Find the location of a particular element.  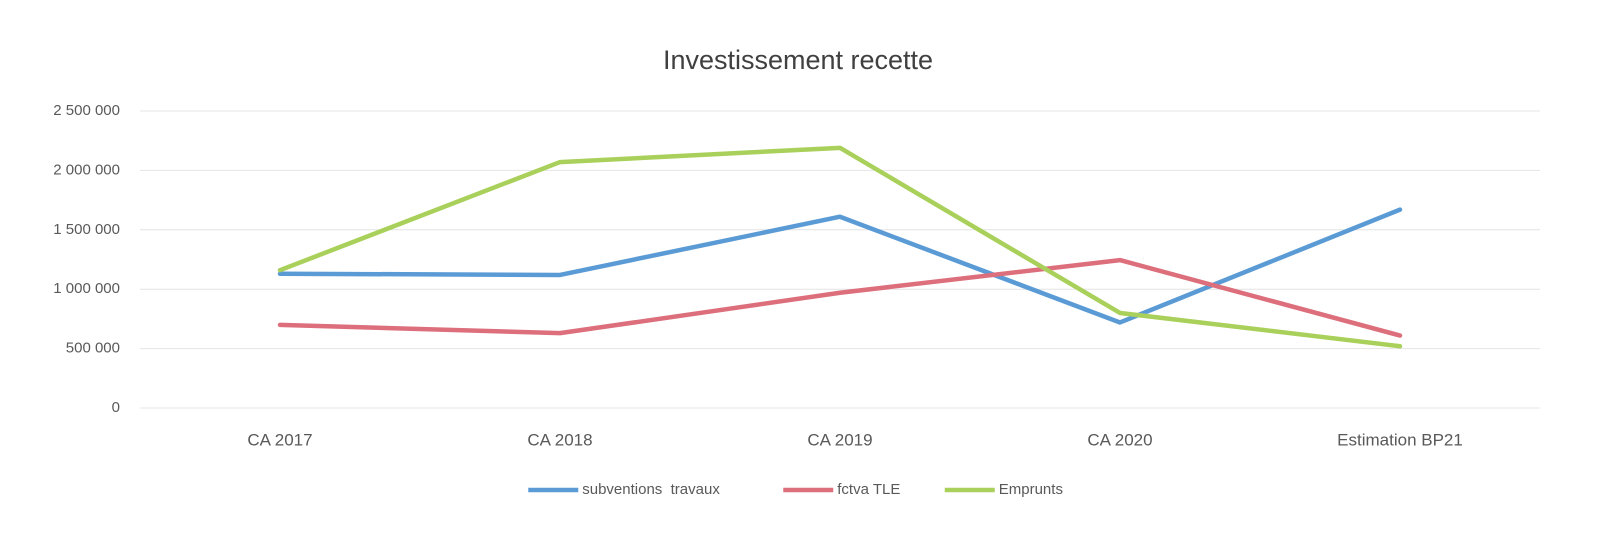

y-tick-label: 2 500 000 is located at coordinates (86, 110).